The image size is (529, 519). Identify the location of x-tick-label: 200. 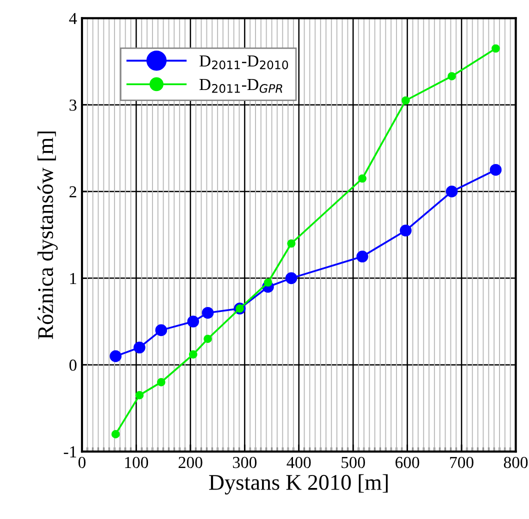
(190, 462).